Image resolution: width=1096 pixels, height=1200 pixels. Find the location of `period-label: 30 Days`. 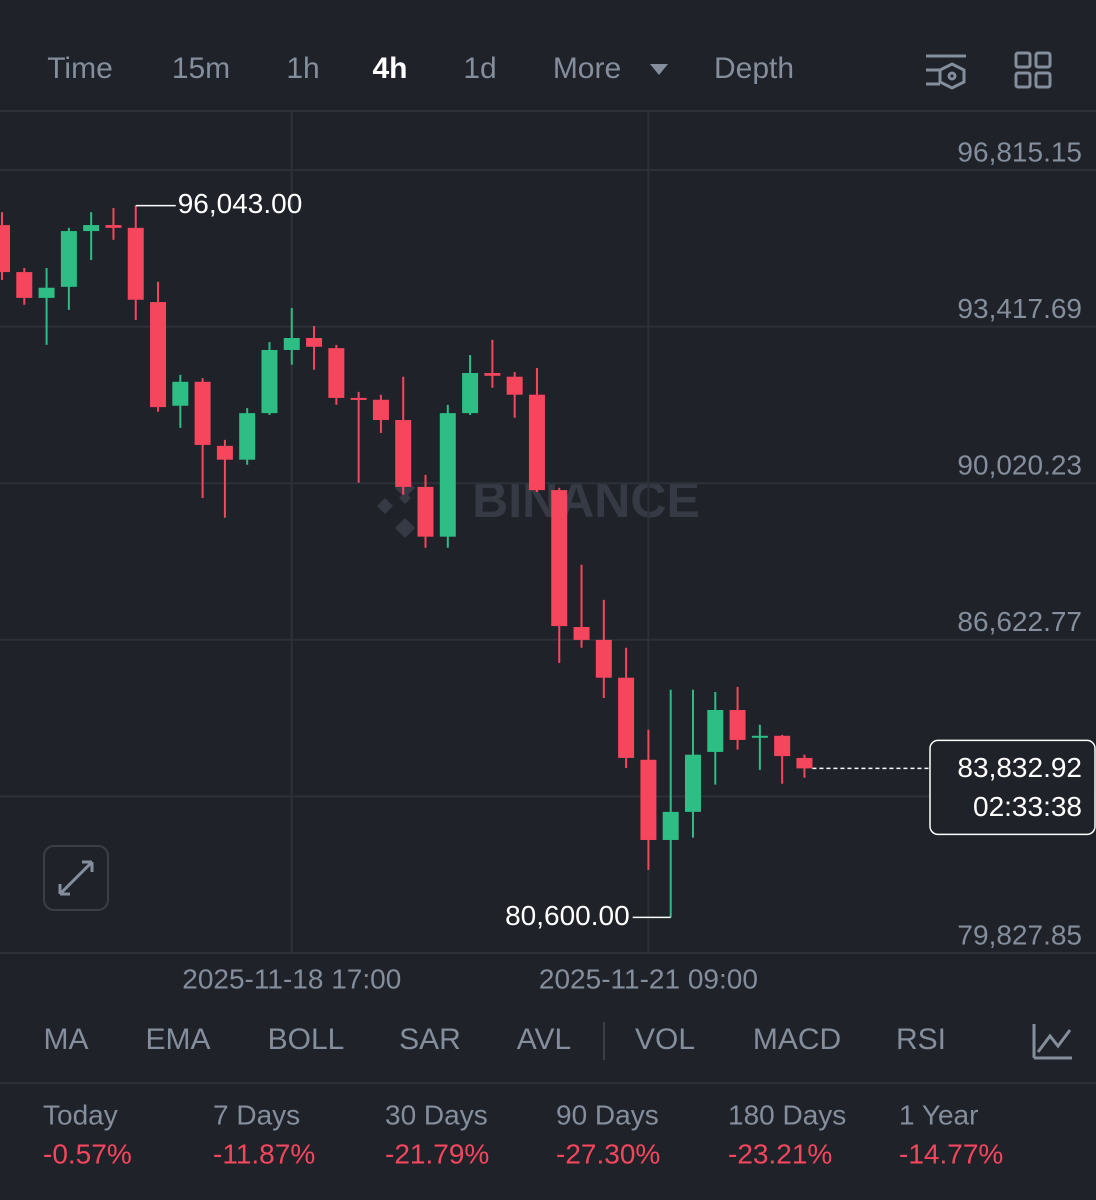

period-label: 30 Days is located at coordinates (436, 1114).